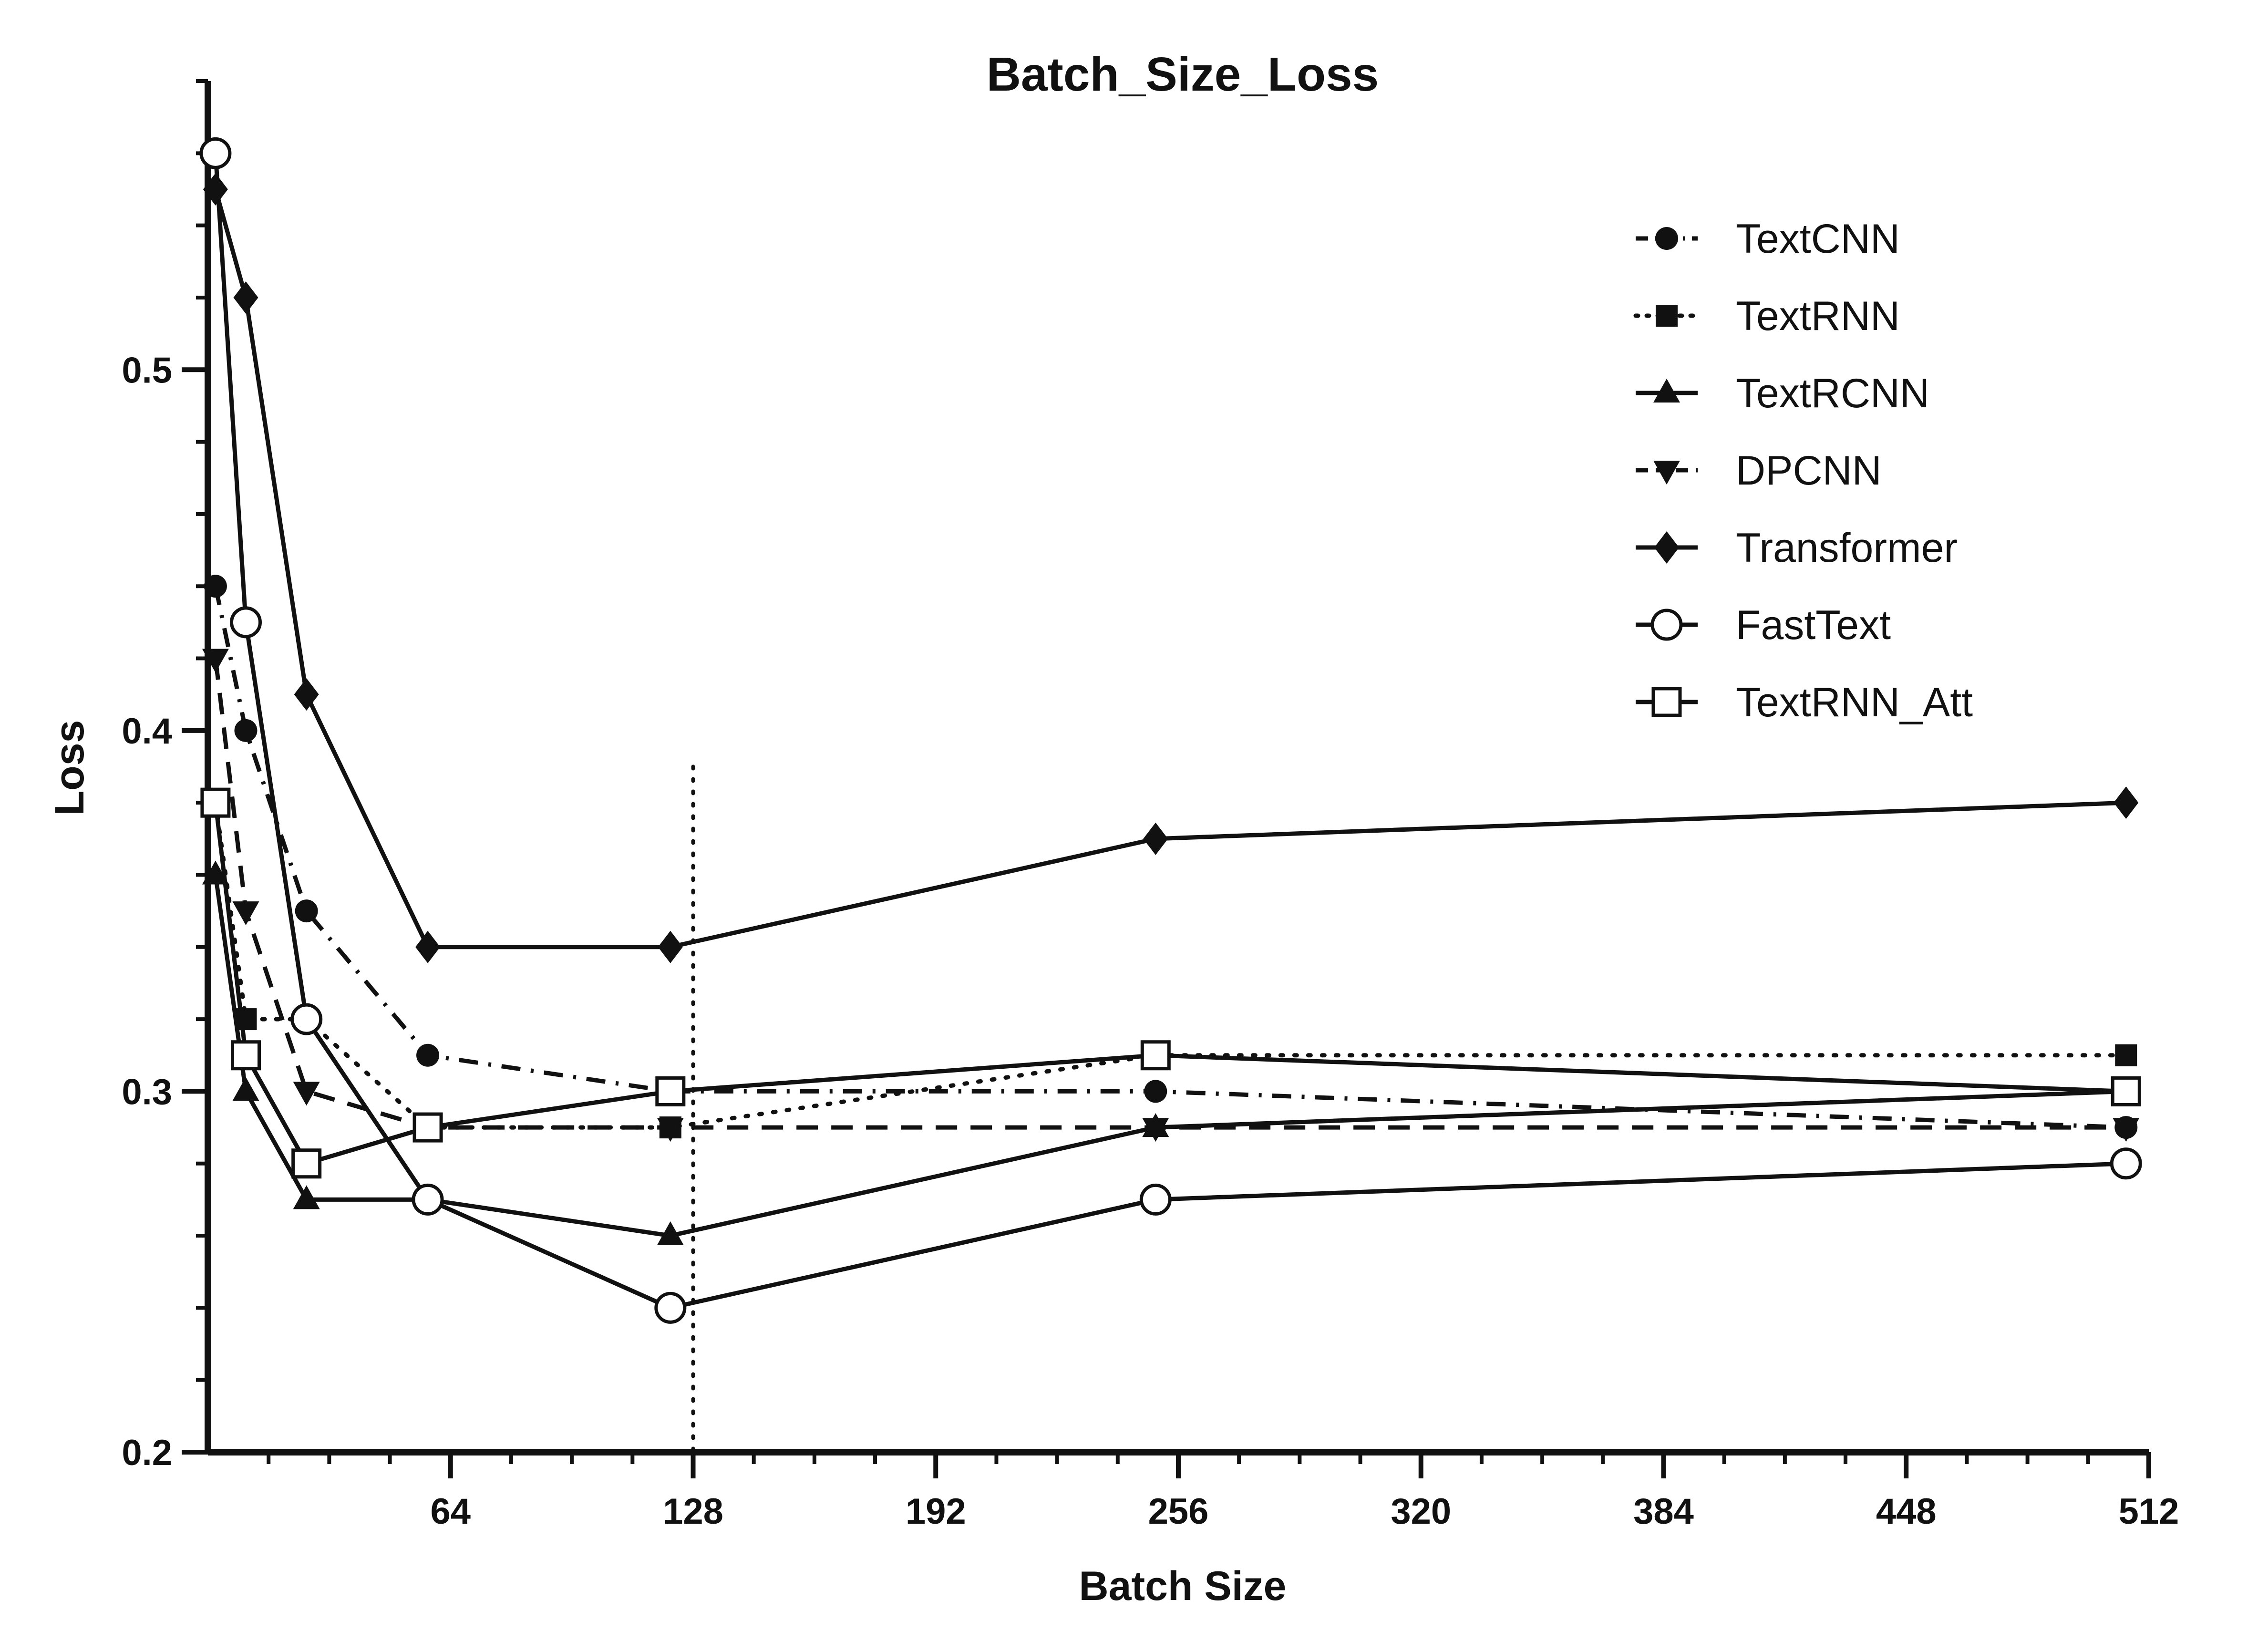  What do you see at coordinates (147, 1453) in the screenshot?
I see `y-tick-label: 0.2` at bounding box center [147, 1453].